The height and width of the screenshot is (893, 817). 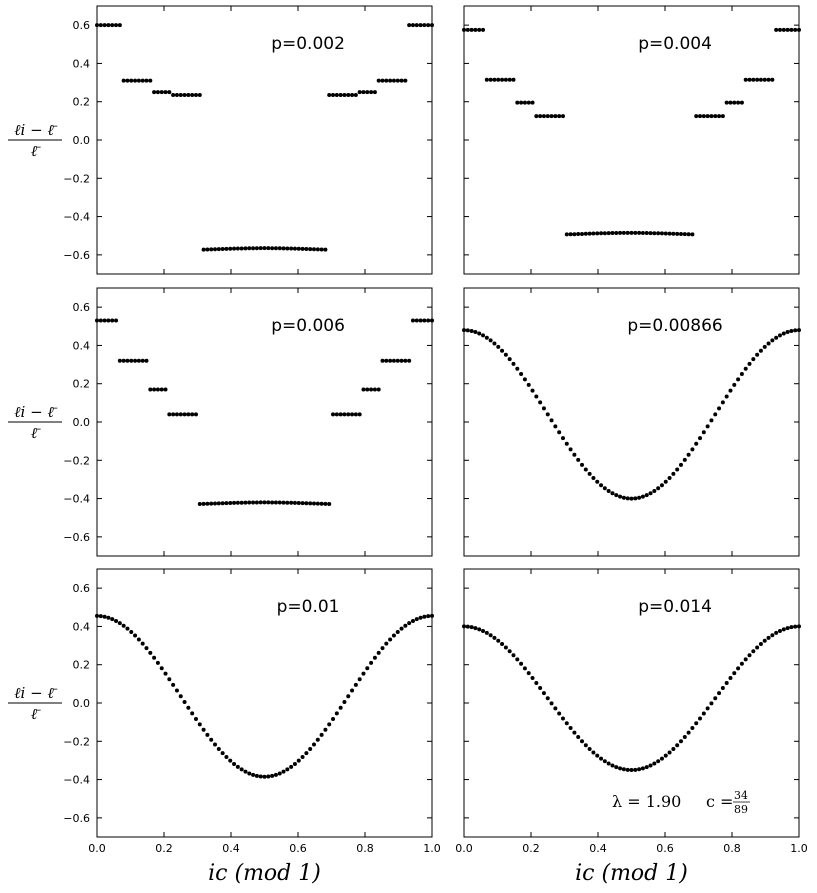 What do you see at coordinates (675, 607) in the screenshot?
I see `panel-label: p=0.014` at bounding box center [675, 607].